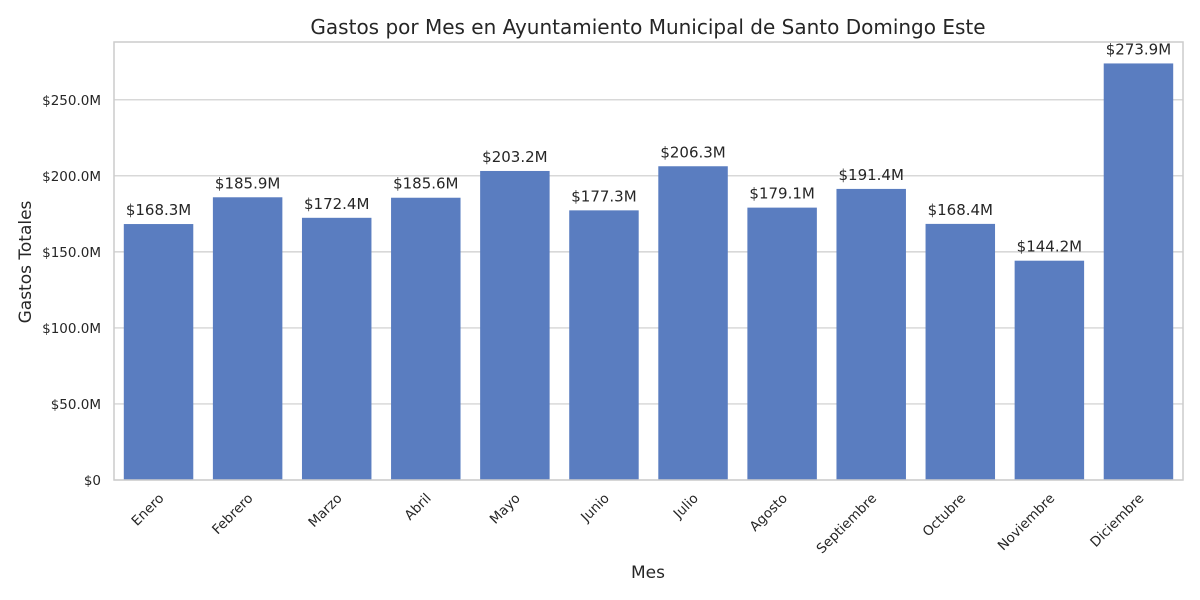 This screenshot has width=1200, height=600. Describe the element at coordinates (336, 204) in the screenshot. I see `bar-value-label: $172.4M` at that location.